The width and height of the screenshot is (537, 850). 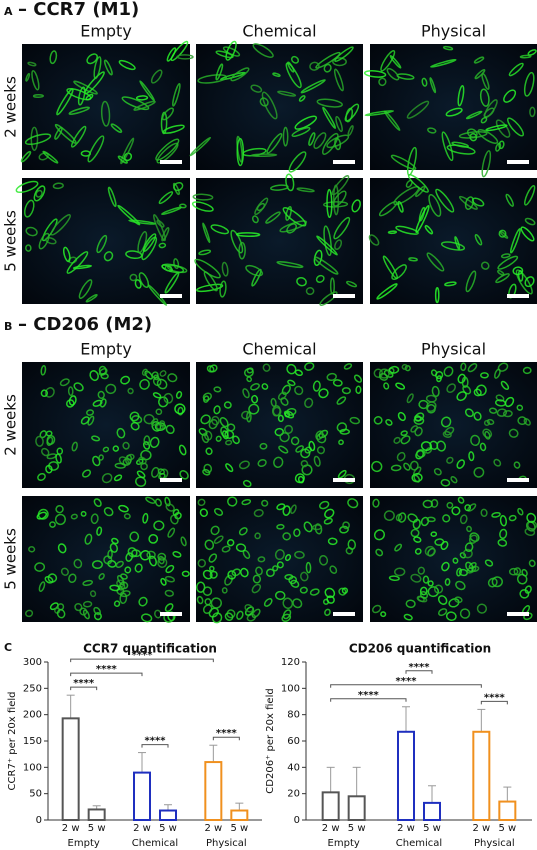 What do you see at coordinates (453, 425) in the screenshot?
I see `micrograph-bg` at bounding box center [453, 425].